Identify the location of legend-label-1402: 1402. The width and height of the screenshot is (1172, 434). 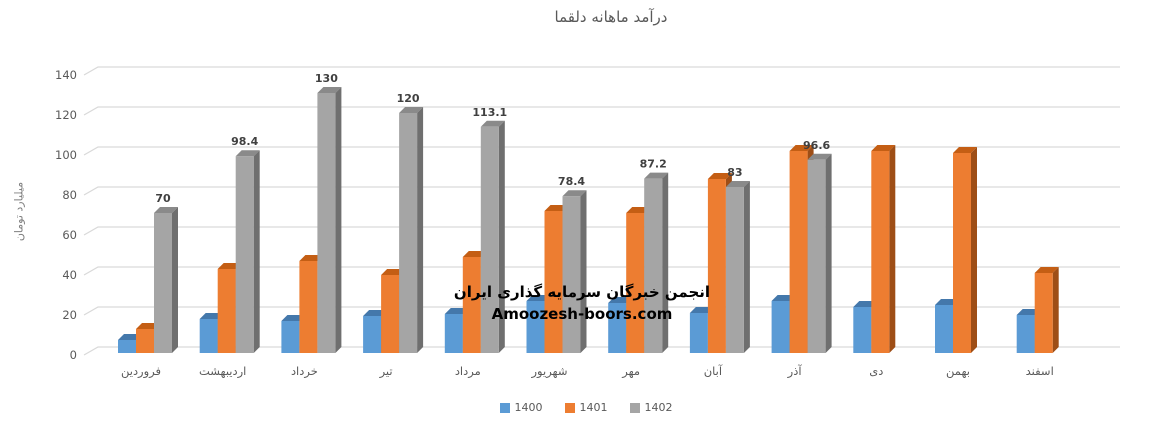
(658, 407).